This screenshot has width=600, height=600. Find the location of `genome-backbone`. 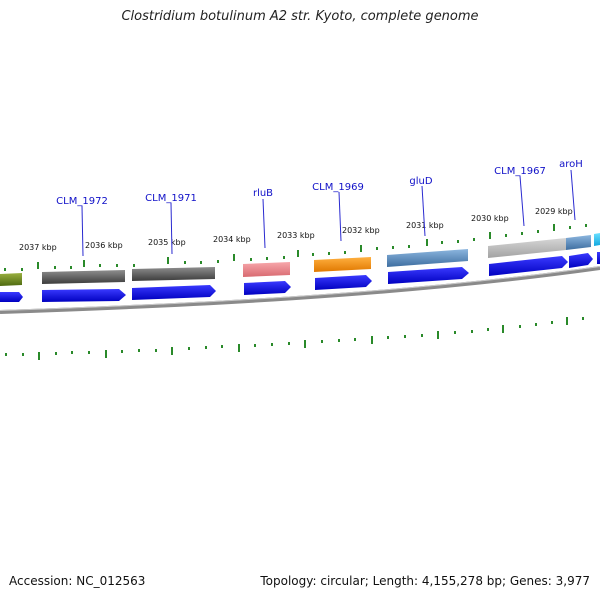

genome-backbone is located at coordinates (300, 290).